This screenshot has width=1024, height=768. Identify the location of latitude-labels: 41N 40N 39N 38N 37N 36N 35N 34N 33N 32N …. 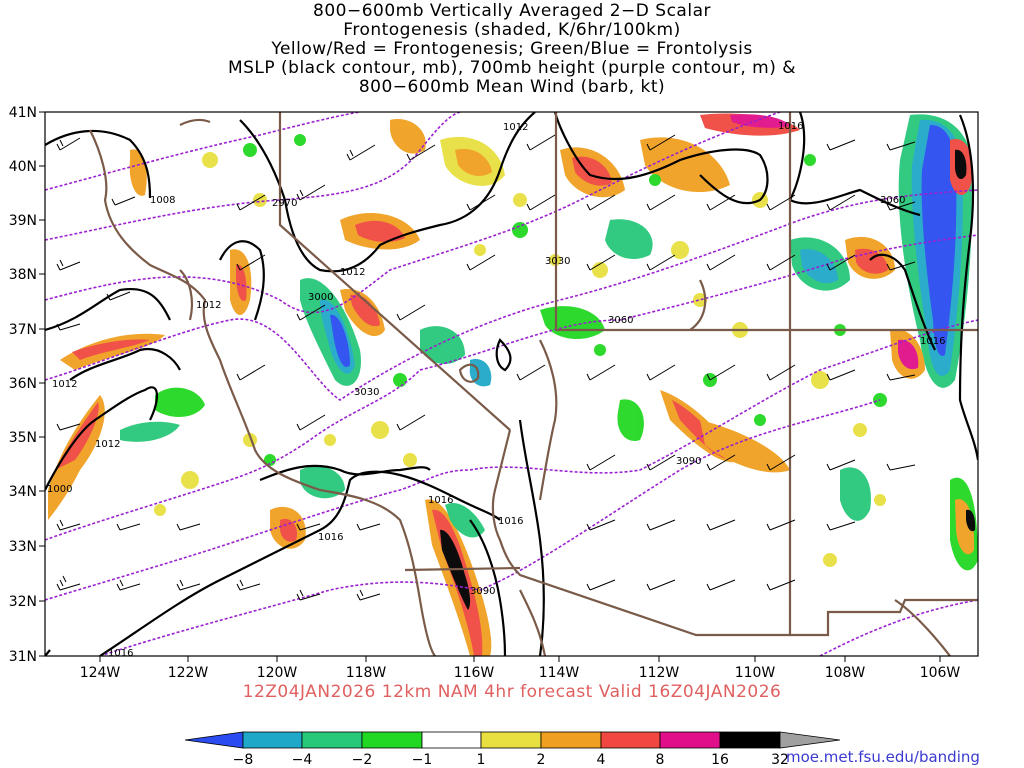
(23, 385).